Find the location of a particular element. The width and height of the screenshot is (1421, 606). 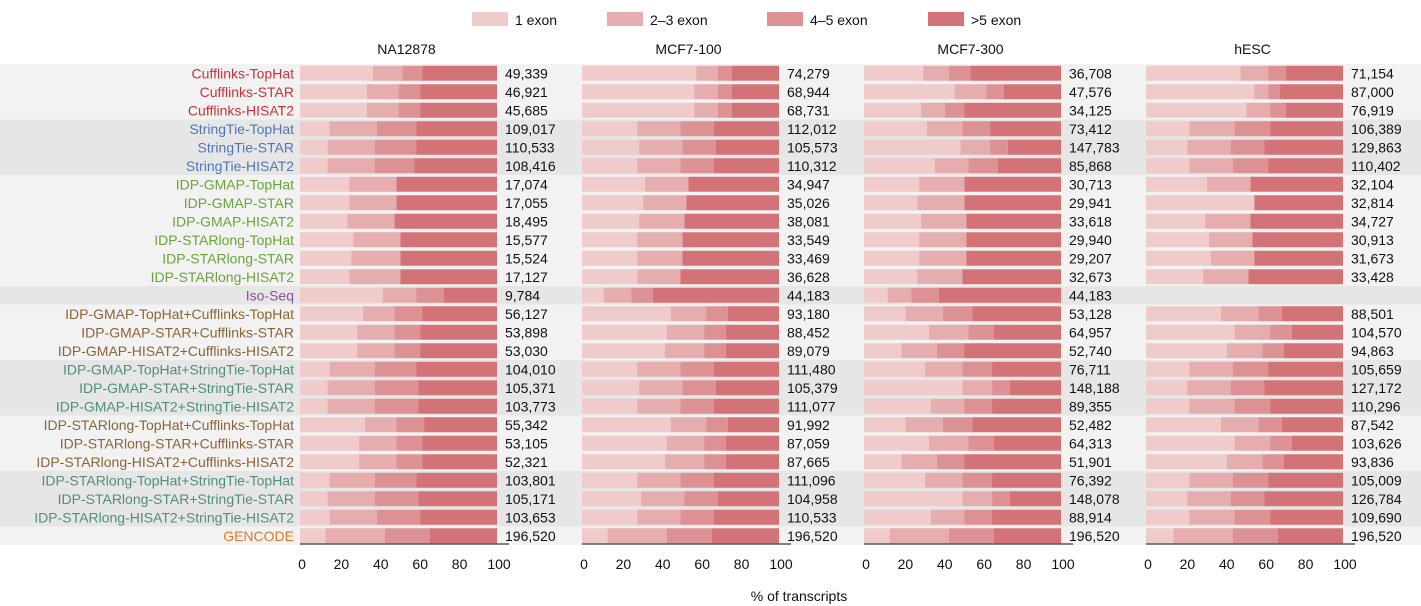

row-label: IDP-STARlong-STAR+StringTie-STAR is located at coordinates (176, 499).